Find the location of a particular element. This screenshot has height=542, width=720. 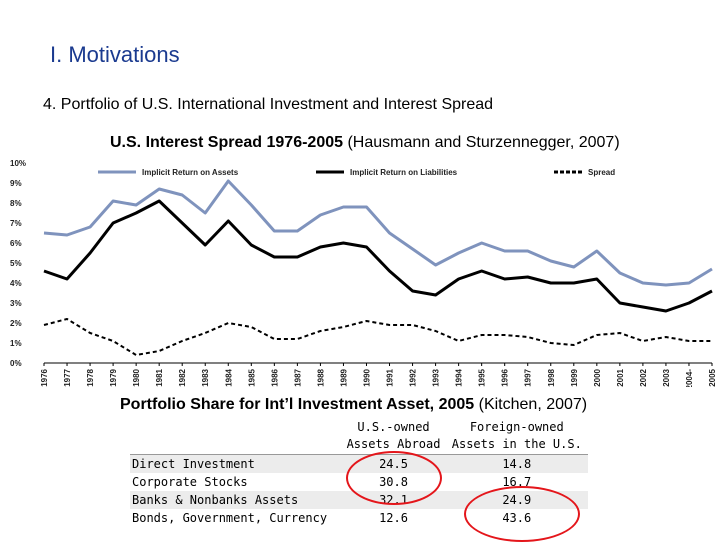

y-tick-label: 7% is located at coordinates (16, 223).